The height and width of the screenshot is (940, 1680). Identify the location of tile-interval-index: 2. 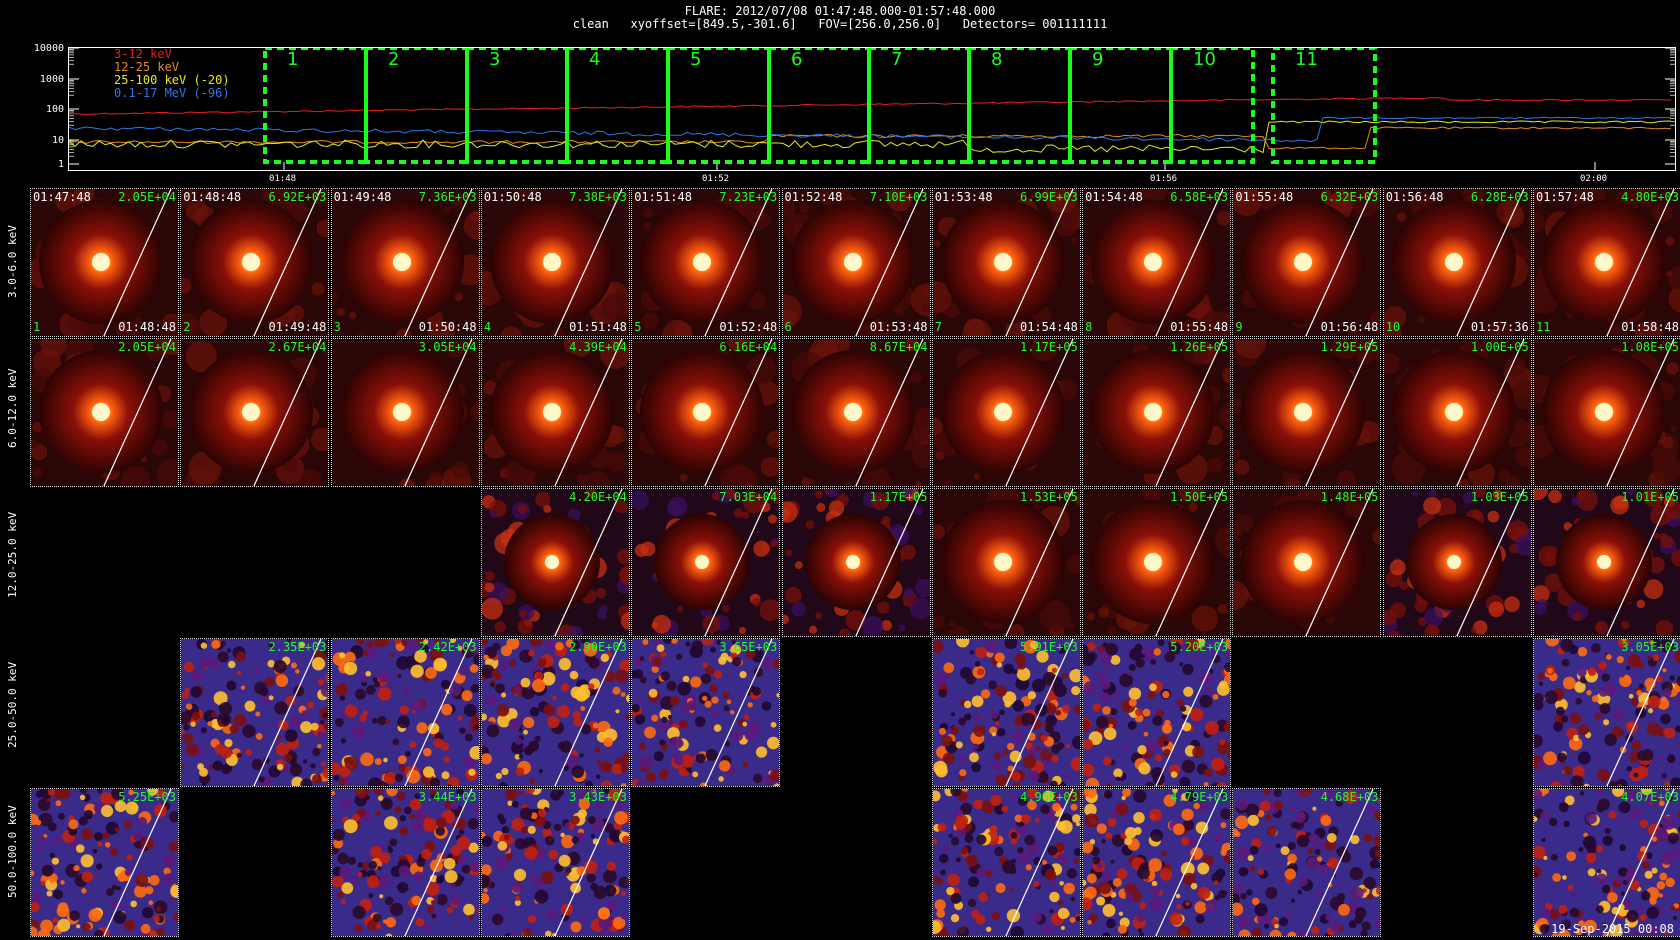
(187, 327).